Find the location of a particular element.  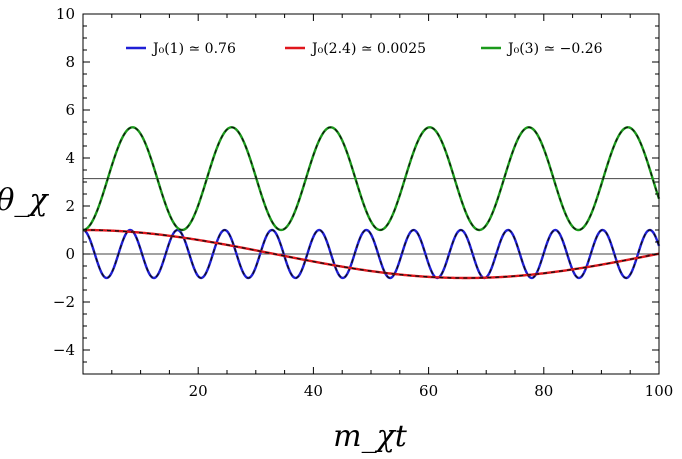

y-tick-label: 2 is located at coordinates (70, 206).